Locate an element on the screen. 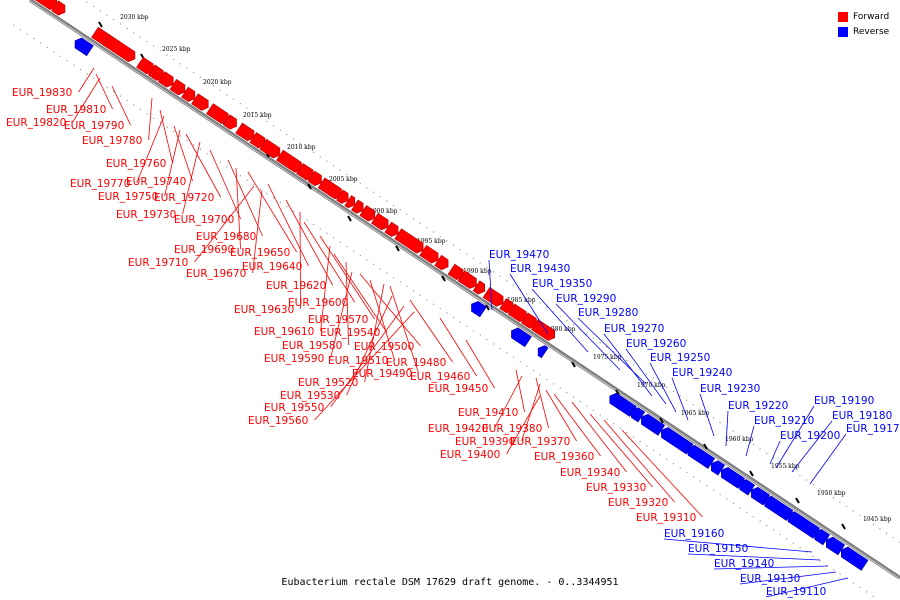 The height and width of the screenshot is (600, 900). tick-label: 2005 kbp is located at coordinates (343, 179).